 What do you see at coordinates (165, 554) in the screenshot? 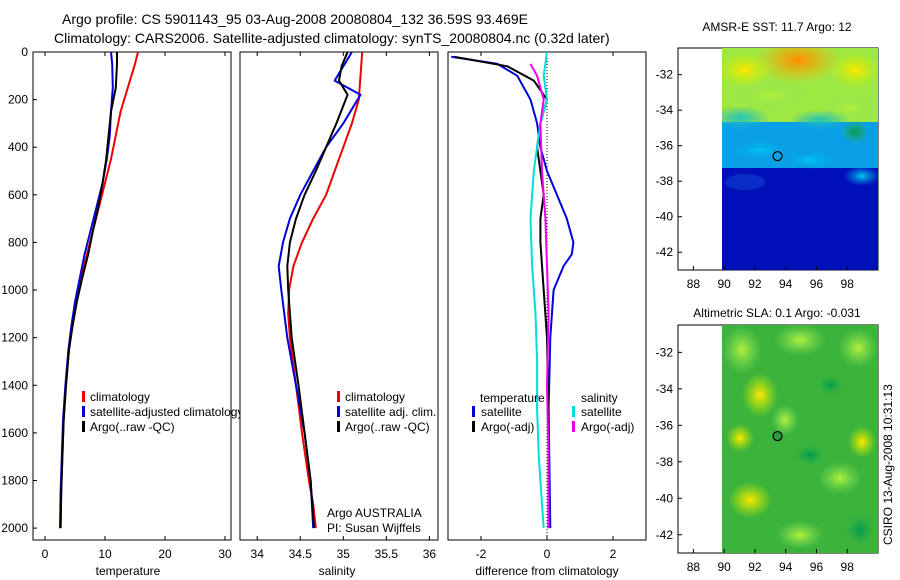
I see `x-tick-label: 20` at bounding box center [165, 554].